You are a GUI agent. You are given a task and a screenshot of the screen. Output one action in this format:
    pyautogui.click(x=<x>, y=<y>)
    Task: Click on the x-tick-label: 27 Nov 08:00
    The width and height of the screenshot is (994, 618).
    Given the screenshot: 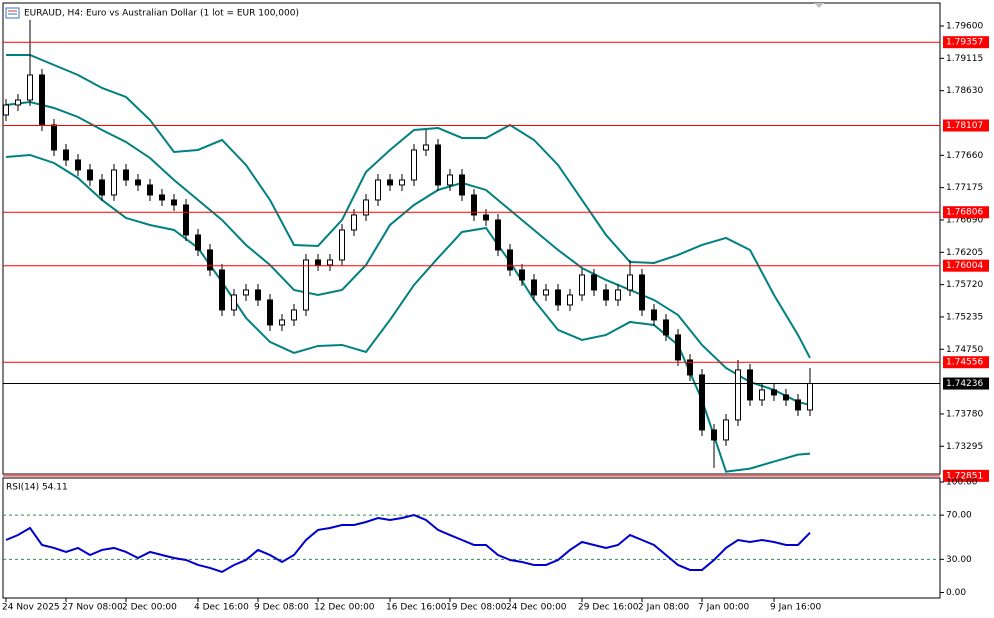 What is the action you would take?
    pyautogui.click(x=92, y=608)
    